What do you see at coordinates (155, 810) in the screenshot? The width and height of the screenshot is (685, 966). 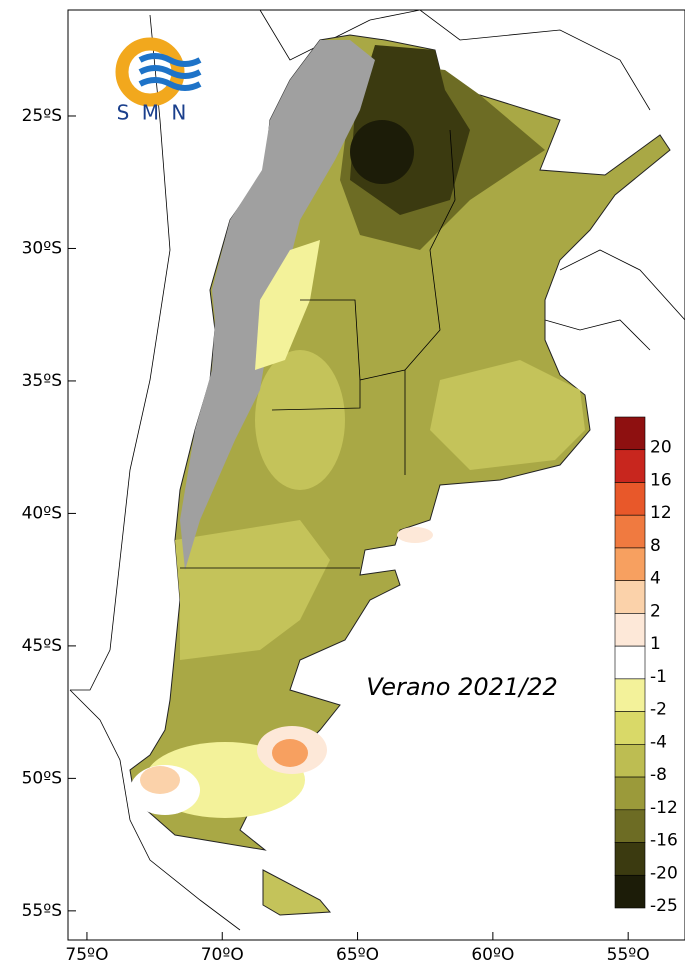 I see `chile-south-coast` at bounding box center [155, 810].